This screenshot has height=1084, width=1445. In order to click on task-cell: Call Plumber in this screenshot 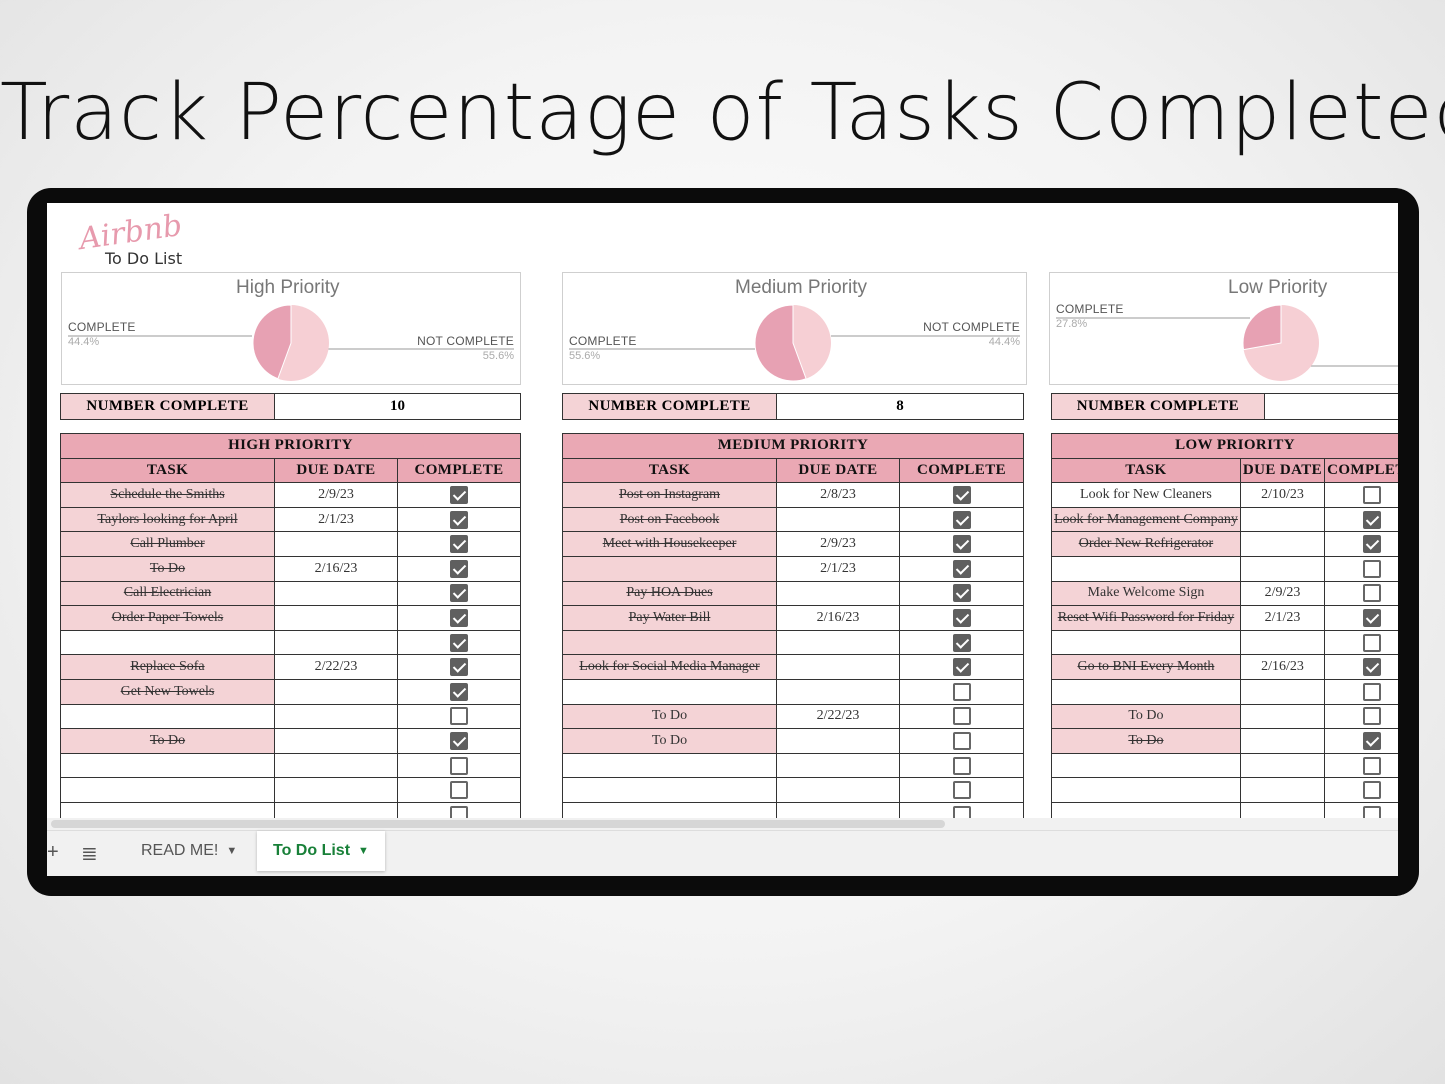, I will do `click(167, 544)`.